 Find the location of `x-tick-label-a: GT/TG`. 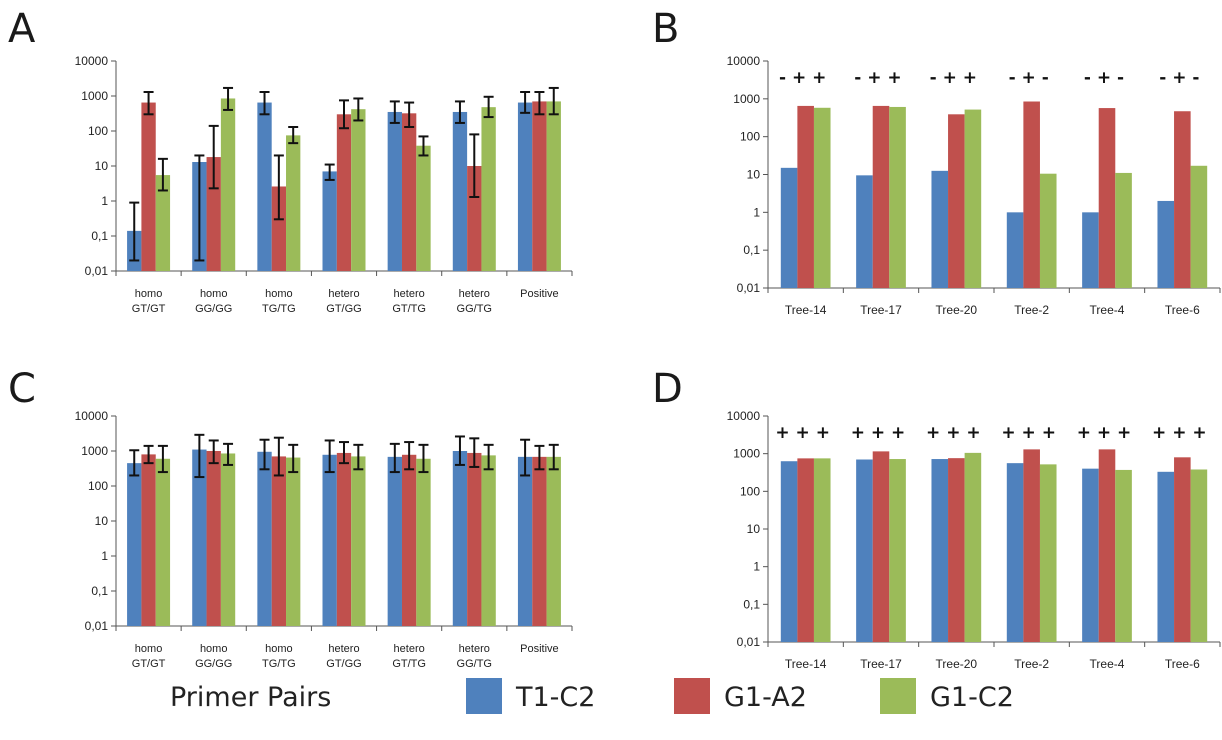

x-tick-label-a: GT/TG is located at coordinates (409, 309).